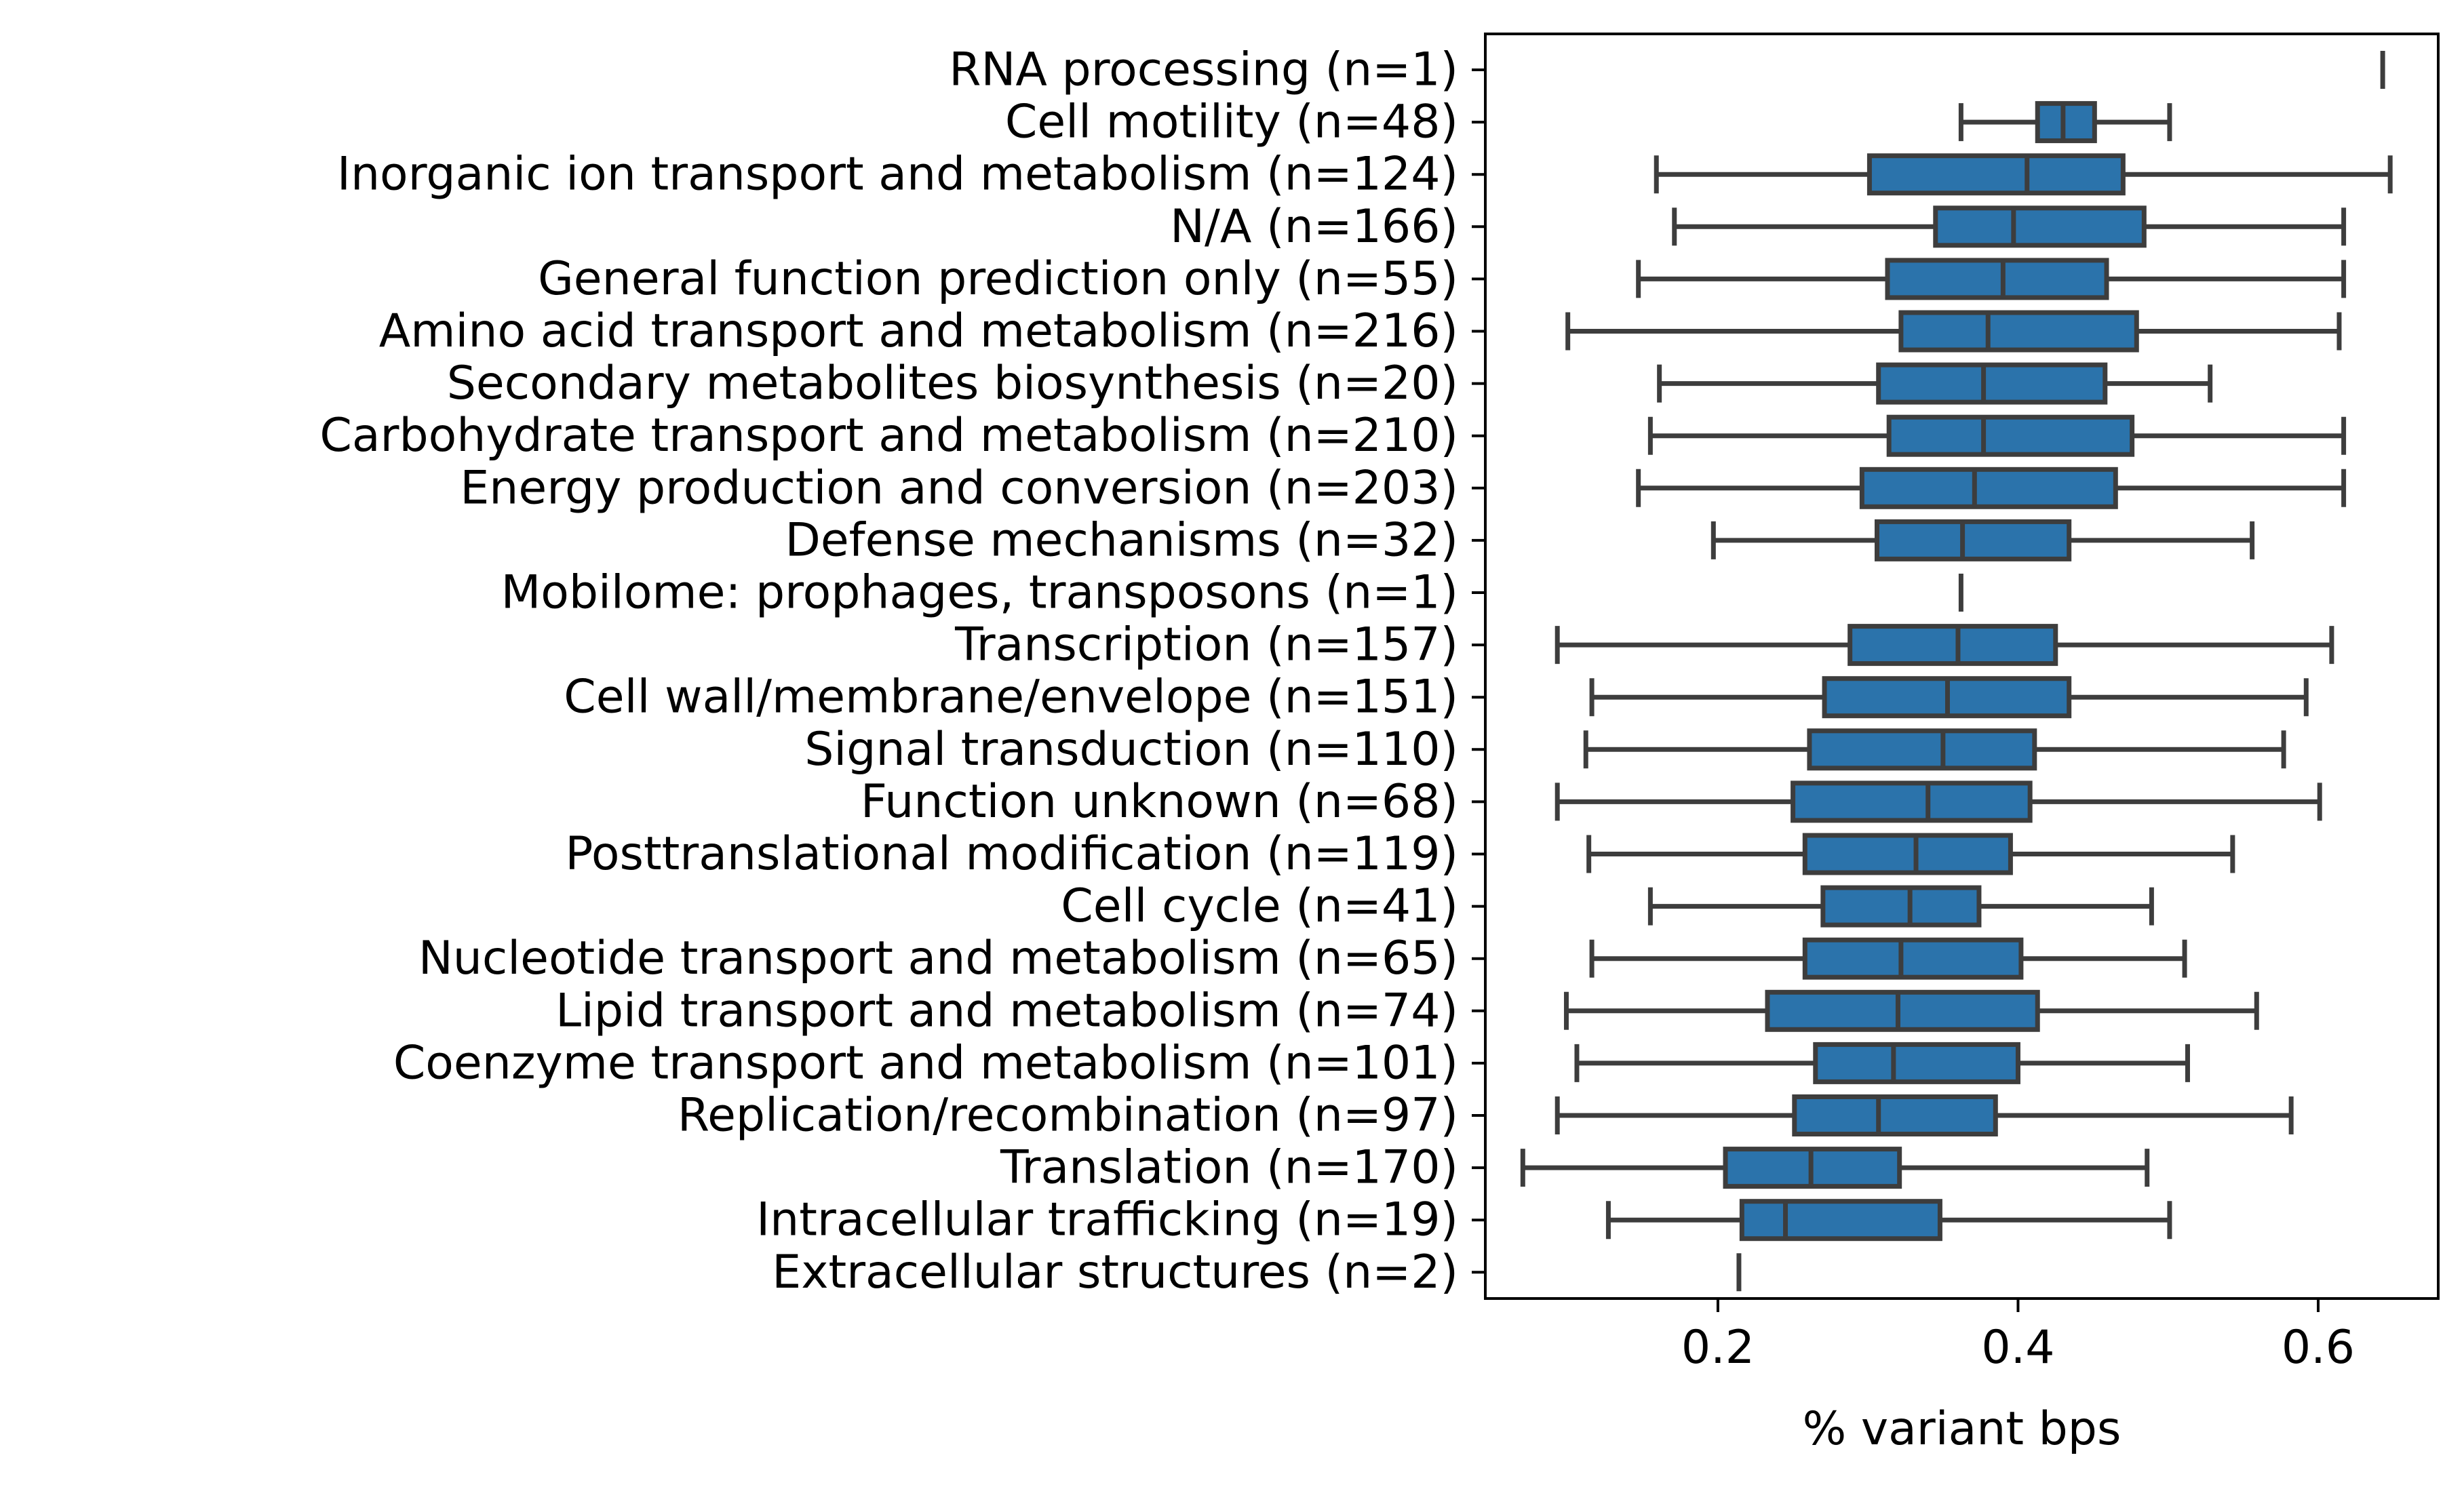 This screenshot has width=2464, height=1506. Describe the element at coordinates (2017, 1347) in the screenshot. I see `x-tick-label: 0.4` at that location.